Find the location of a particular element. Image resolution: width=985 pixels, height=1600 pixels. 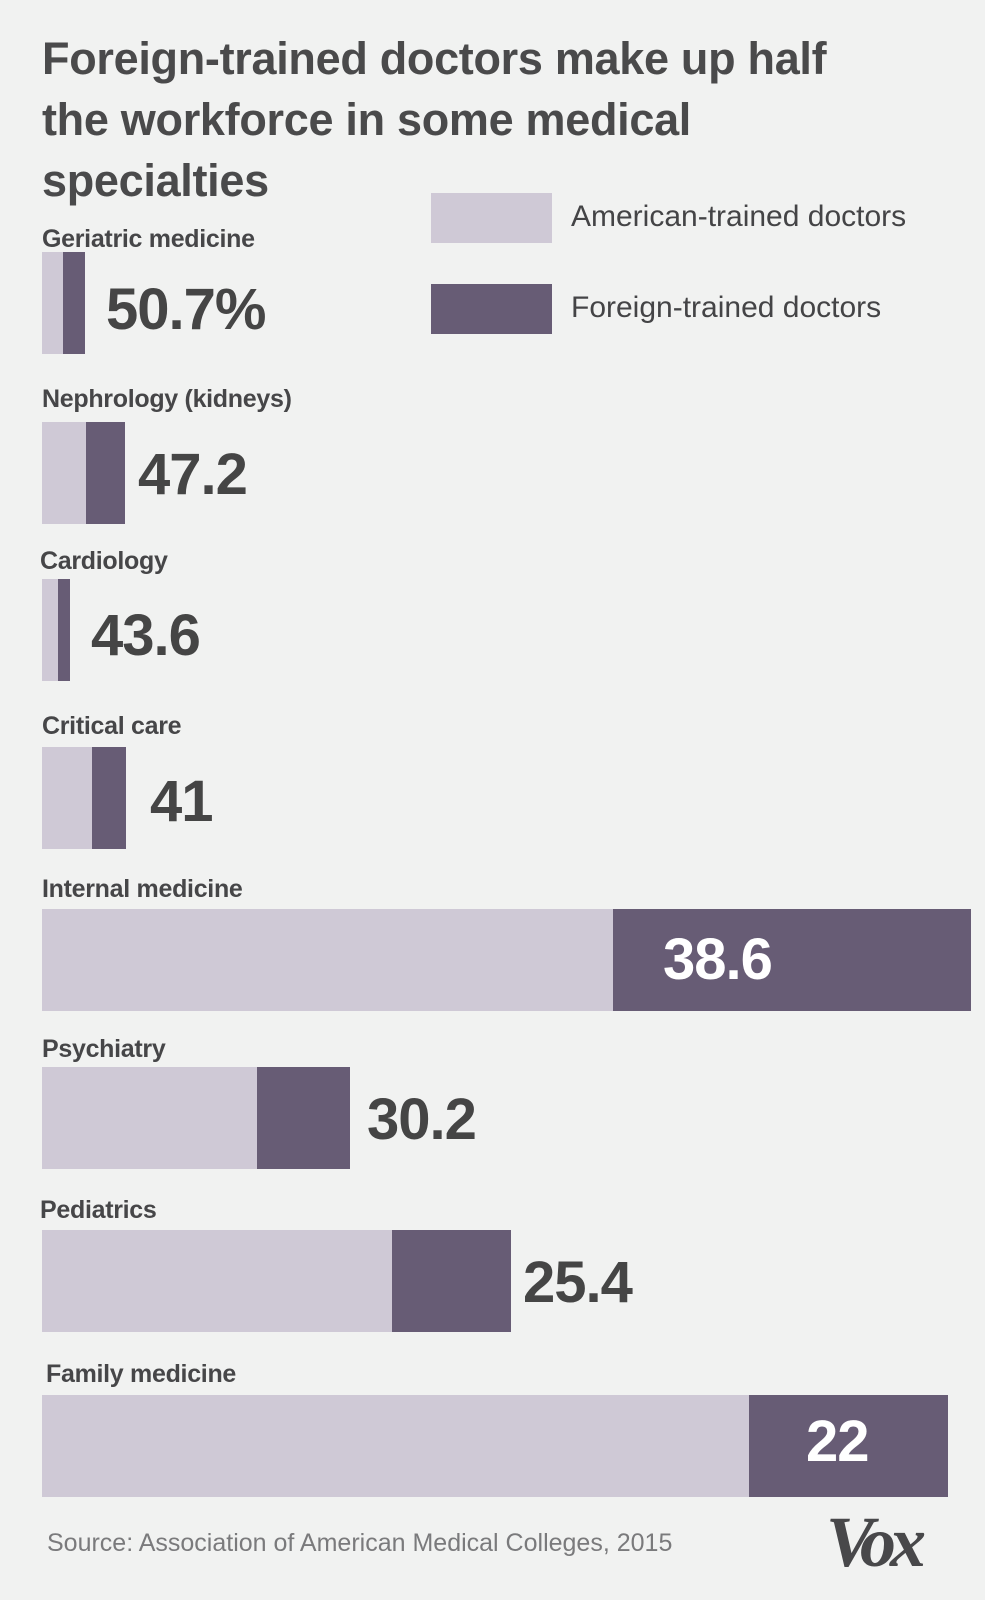

row-label: Family medicine is located at coordinates (141, 1374).